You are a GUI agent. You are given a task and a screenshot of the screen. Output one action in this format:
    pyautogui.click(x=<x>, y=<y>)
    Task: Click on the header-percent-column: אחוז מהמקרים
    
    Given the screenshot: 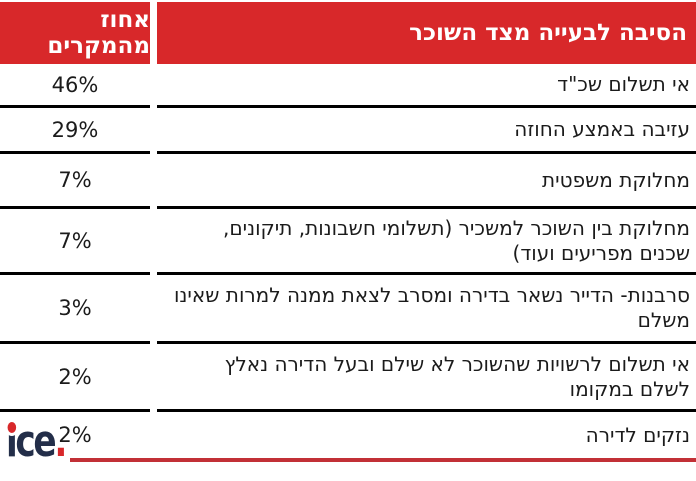 What is the action you would take?
    pyautogui.click(x=75, y=33)
    